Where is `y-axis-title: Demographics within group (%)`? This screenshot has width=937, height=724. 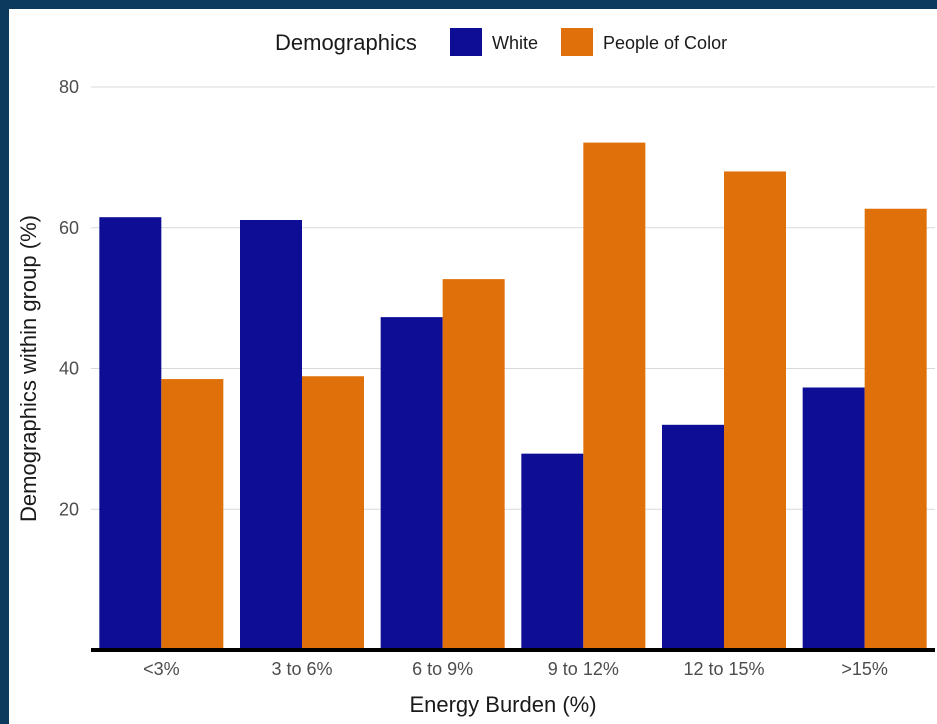 y-axis-title: Demographics within group (%) is located at coordinates (28, 368).